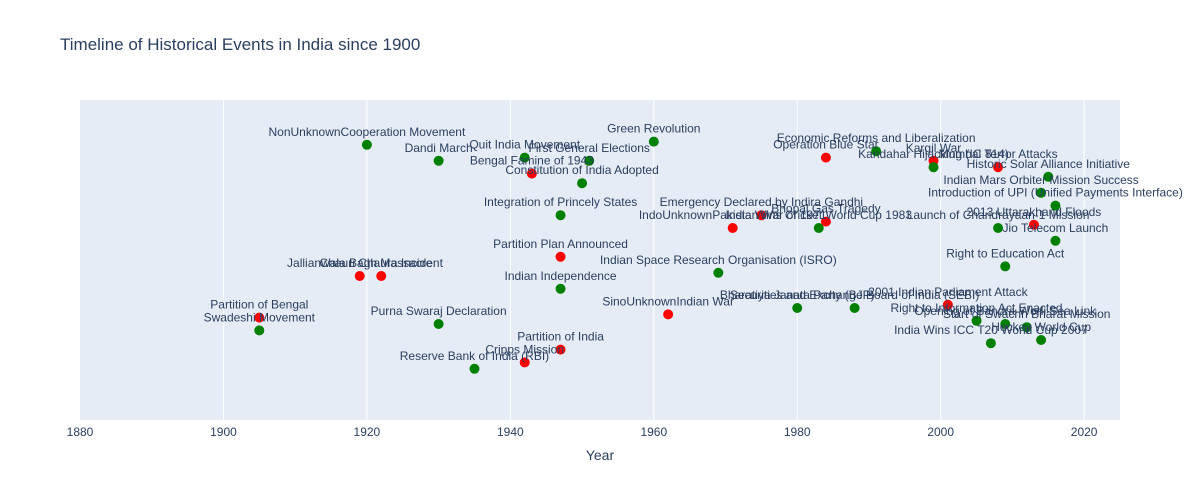  I want to click on data-point-label: Chauri Chaura Incident, so click(382, 263).